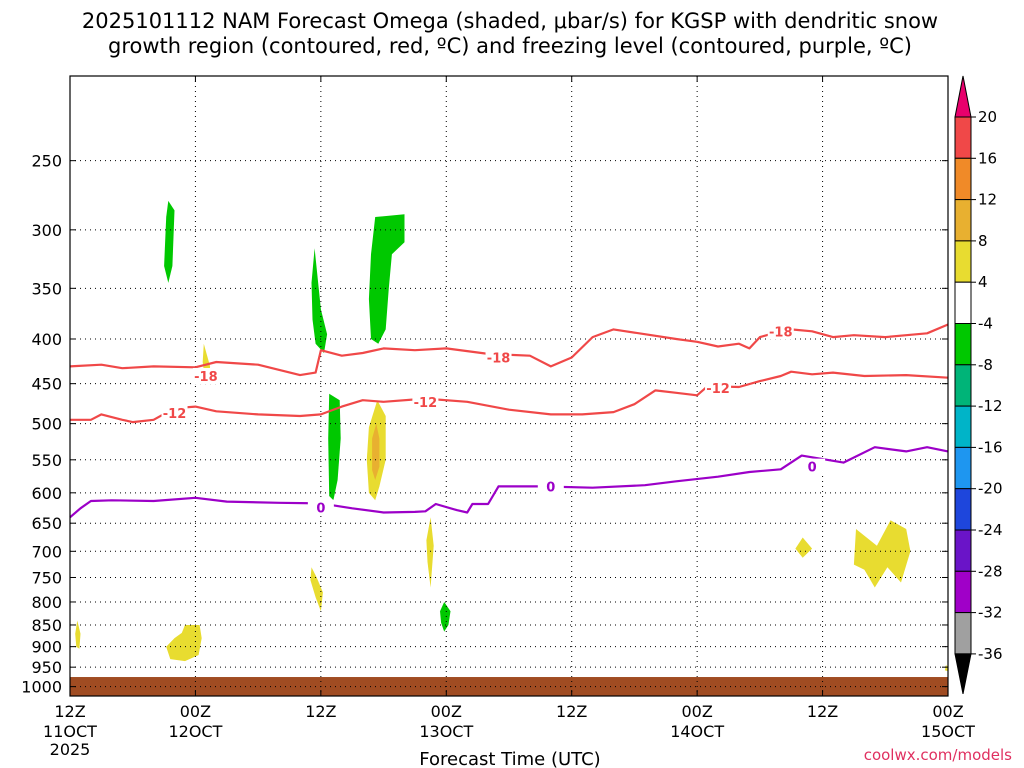  I want to click on contour-line--18, so click(509, 350).